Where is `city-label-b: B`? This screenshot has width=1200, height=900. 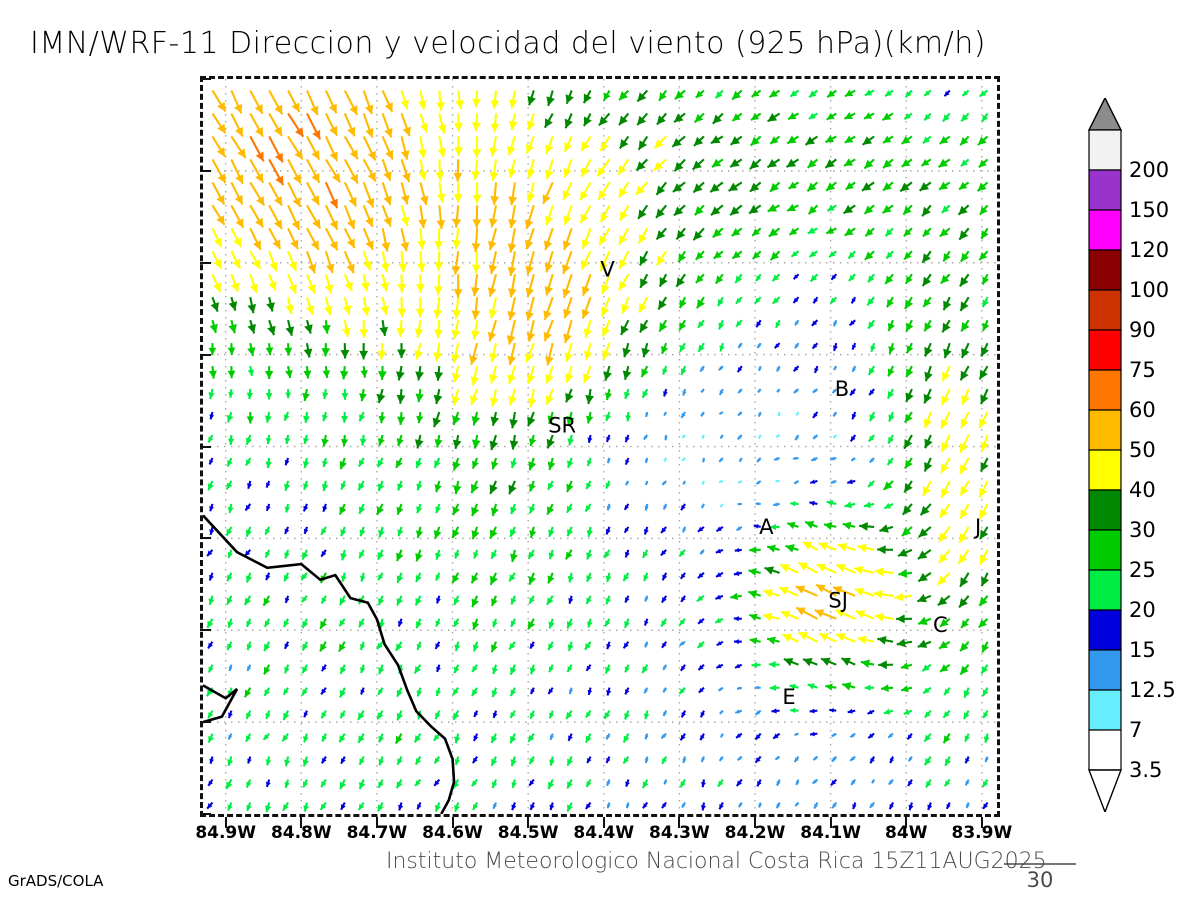
city-label-b: B is located at coordinates (842, 389).